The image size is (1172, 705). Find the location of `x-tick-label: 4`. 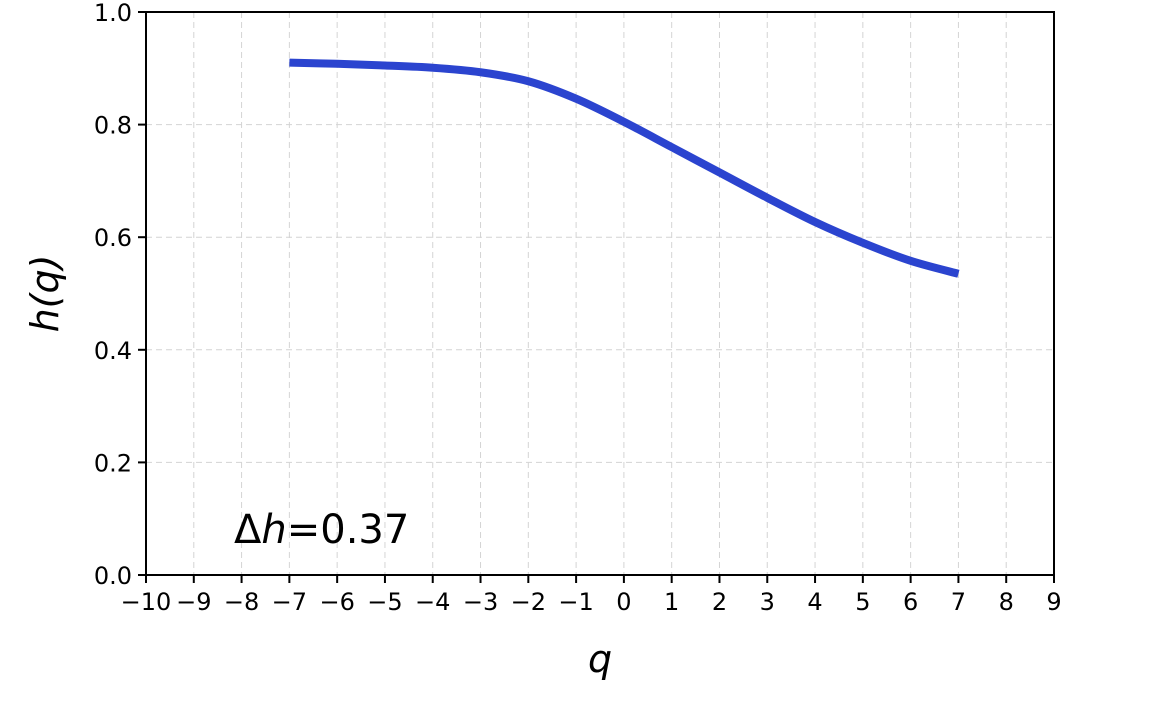

x-tick-label: 4 is located at coordinates (814, 602).